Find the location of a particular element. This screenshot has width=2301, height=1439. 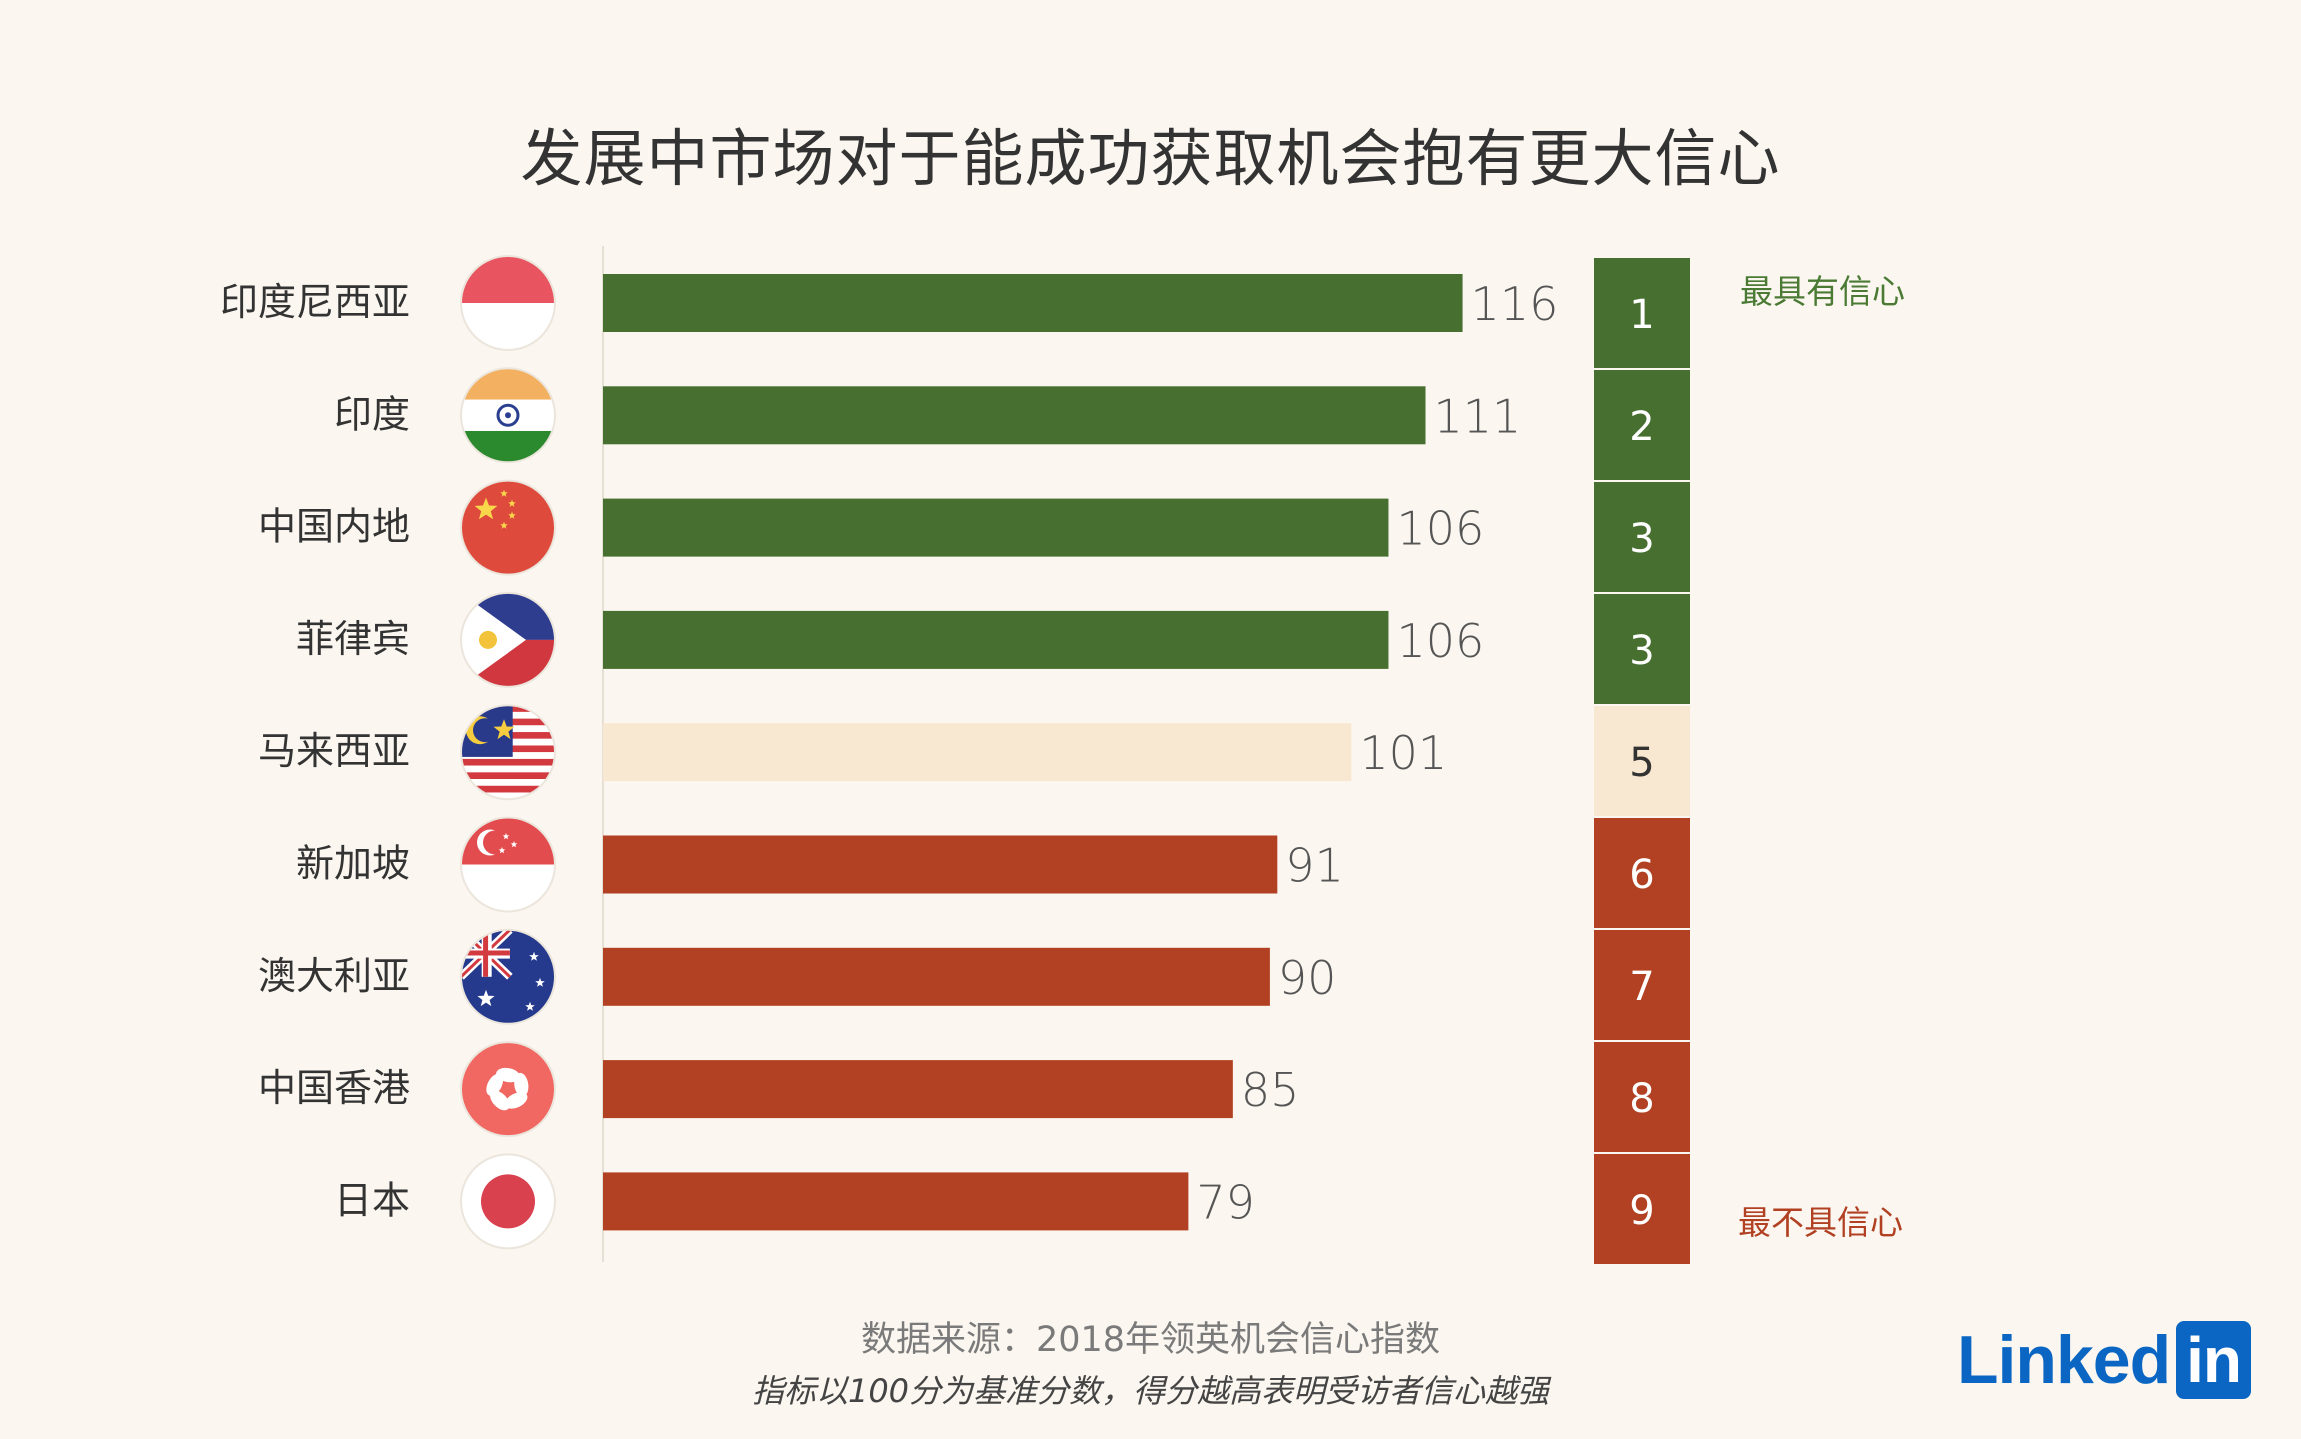

legend-top: 最具有信心 is located at coordinates (1822, 291).